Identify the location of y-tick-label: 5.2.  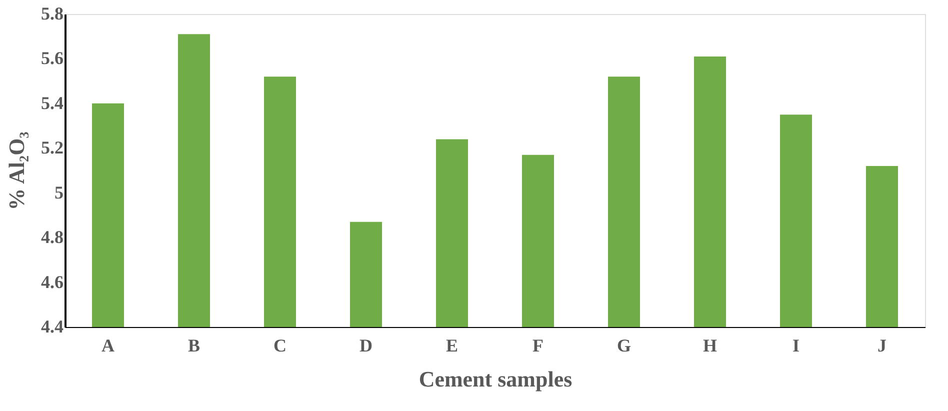
(52, 148).